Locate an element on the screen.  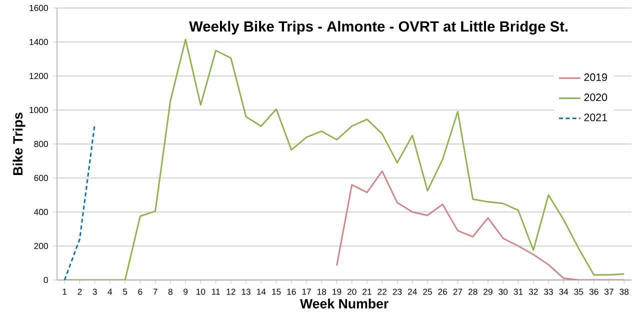
x-tick-label: 1 is located at coordinates (64, 291).